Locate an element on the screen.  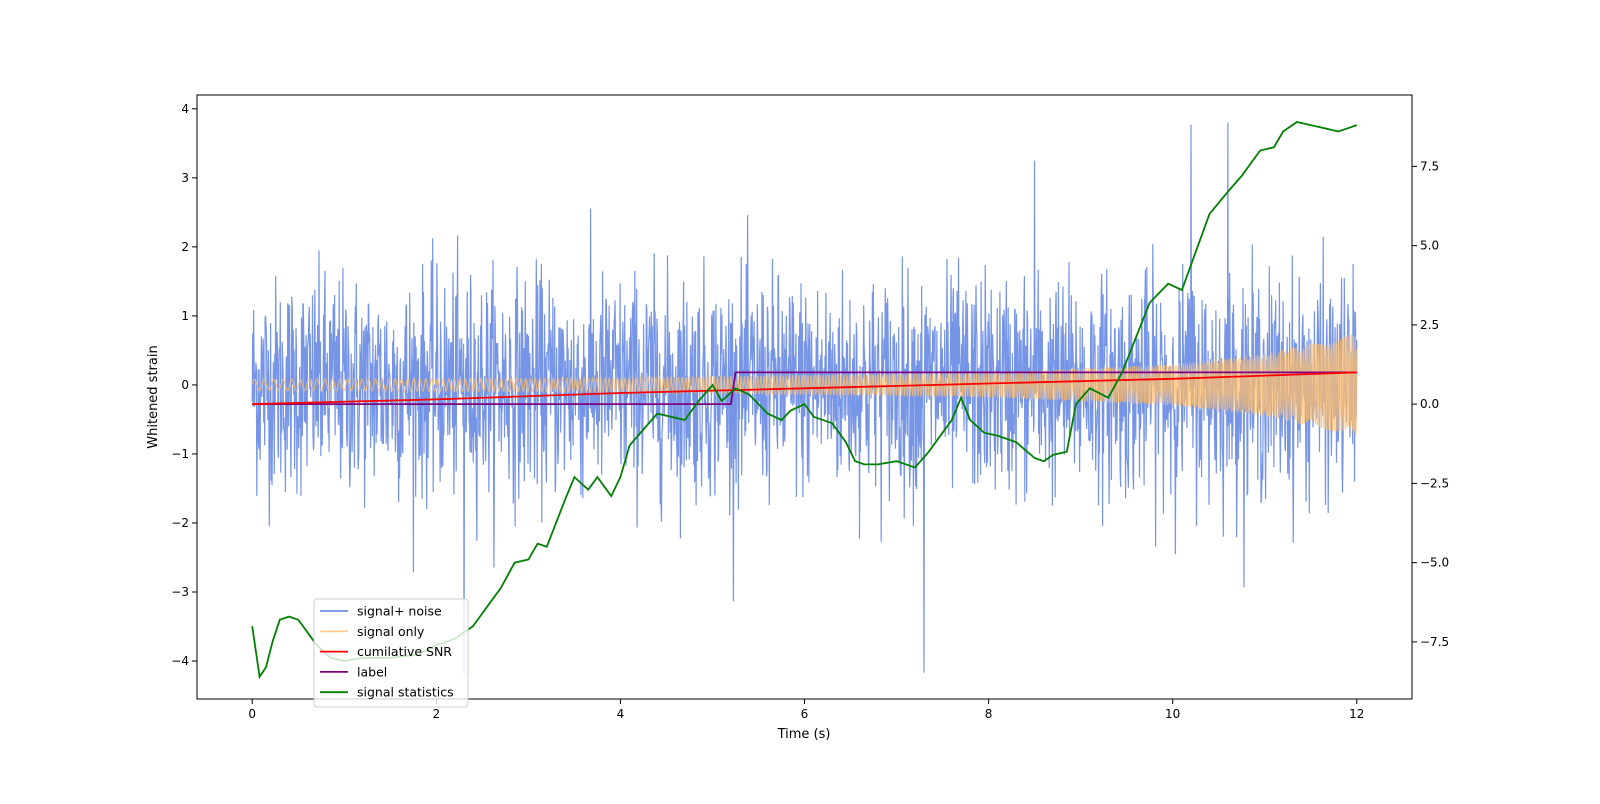
x-tick-label: 10 is located at coordinates (1172, 714).